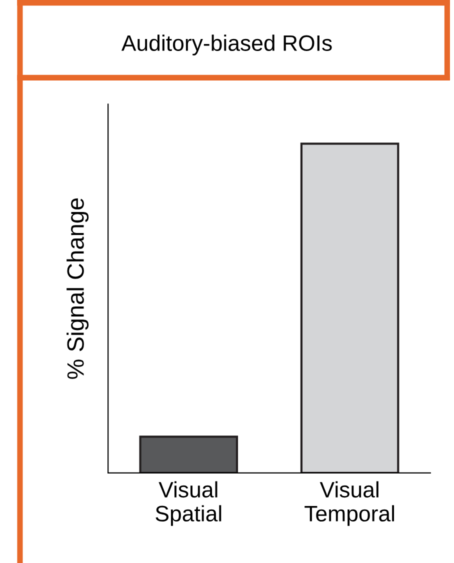 The width and height of the screenshot is (454, 563). Describe the element at coordinates (349, 503) in the screenshot. I see `x-tick-label: Visual Temporal` at that location.